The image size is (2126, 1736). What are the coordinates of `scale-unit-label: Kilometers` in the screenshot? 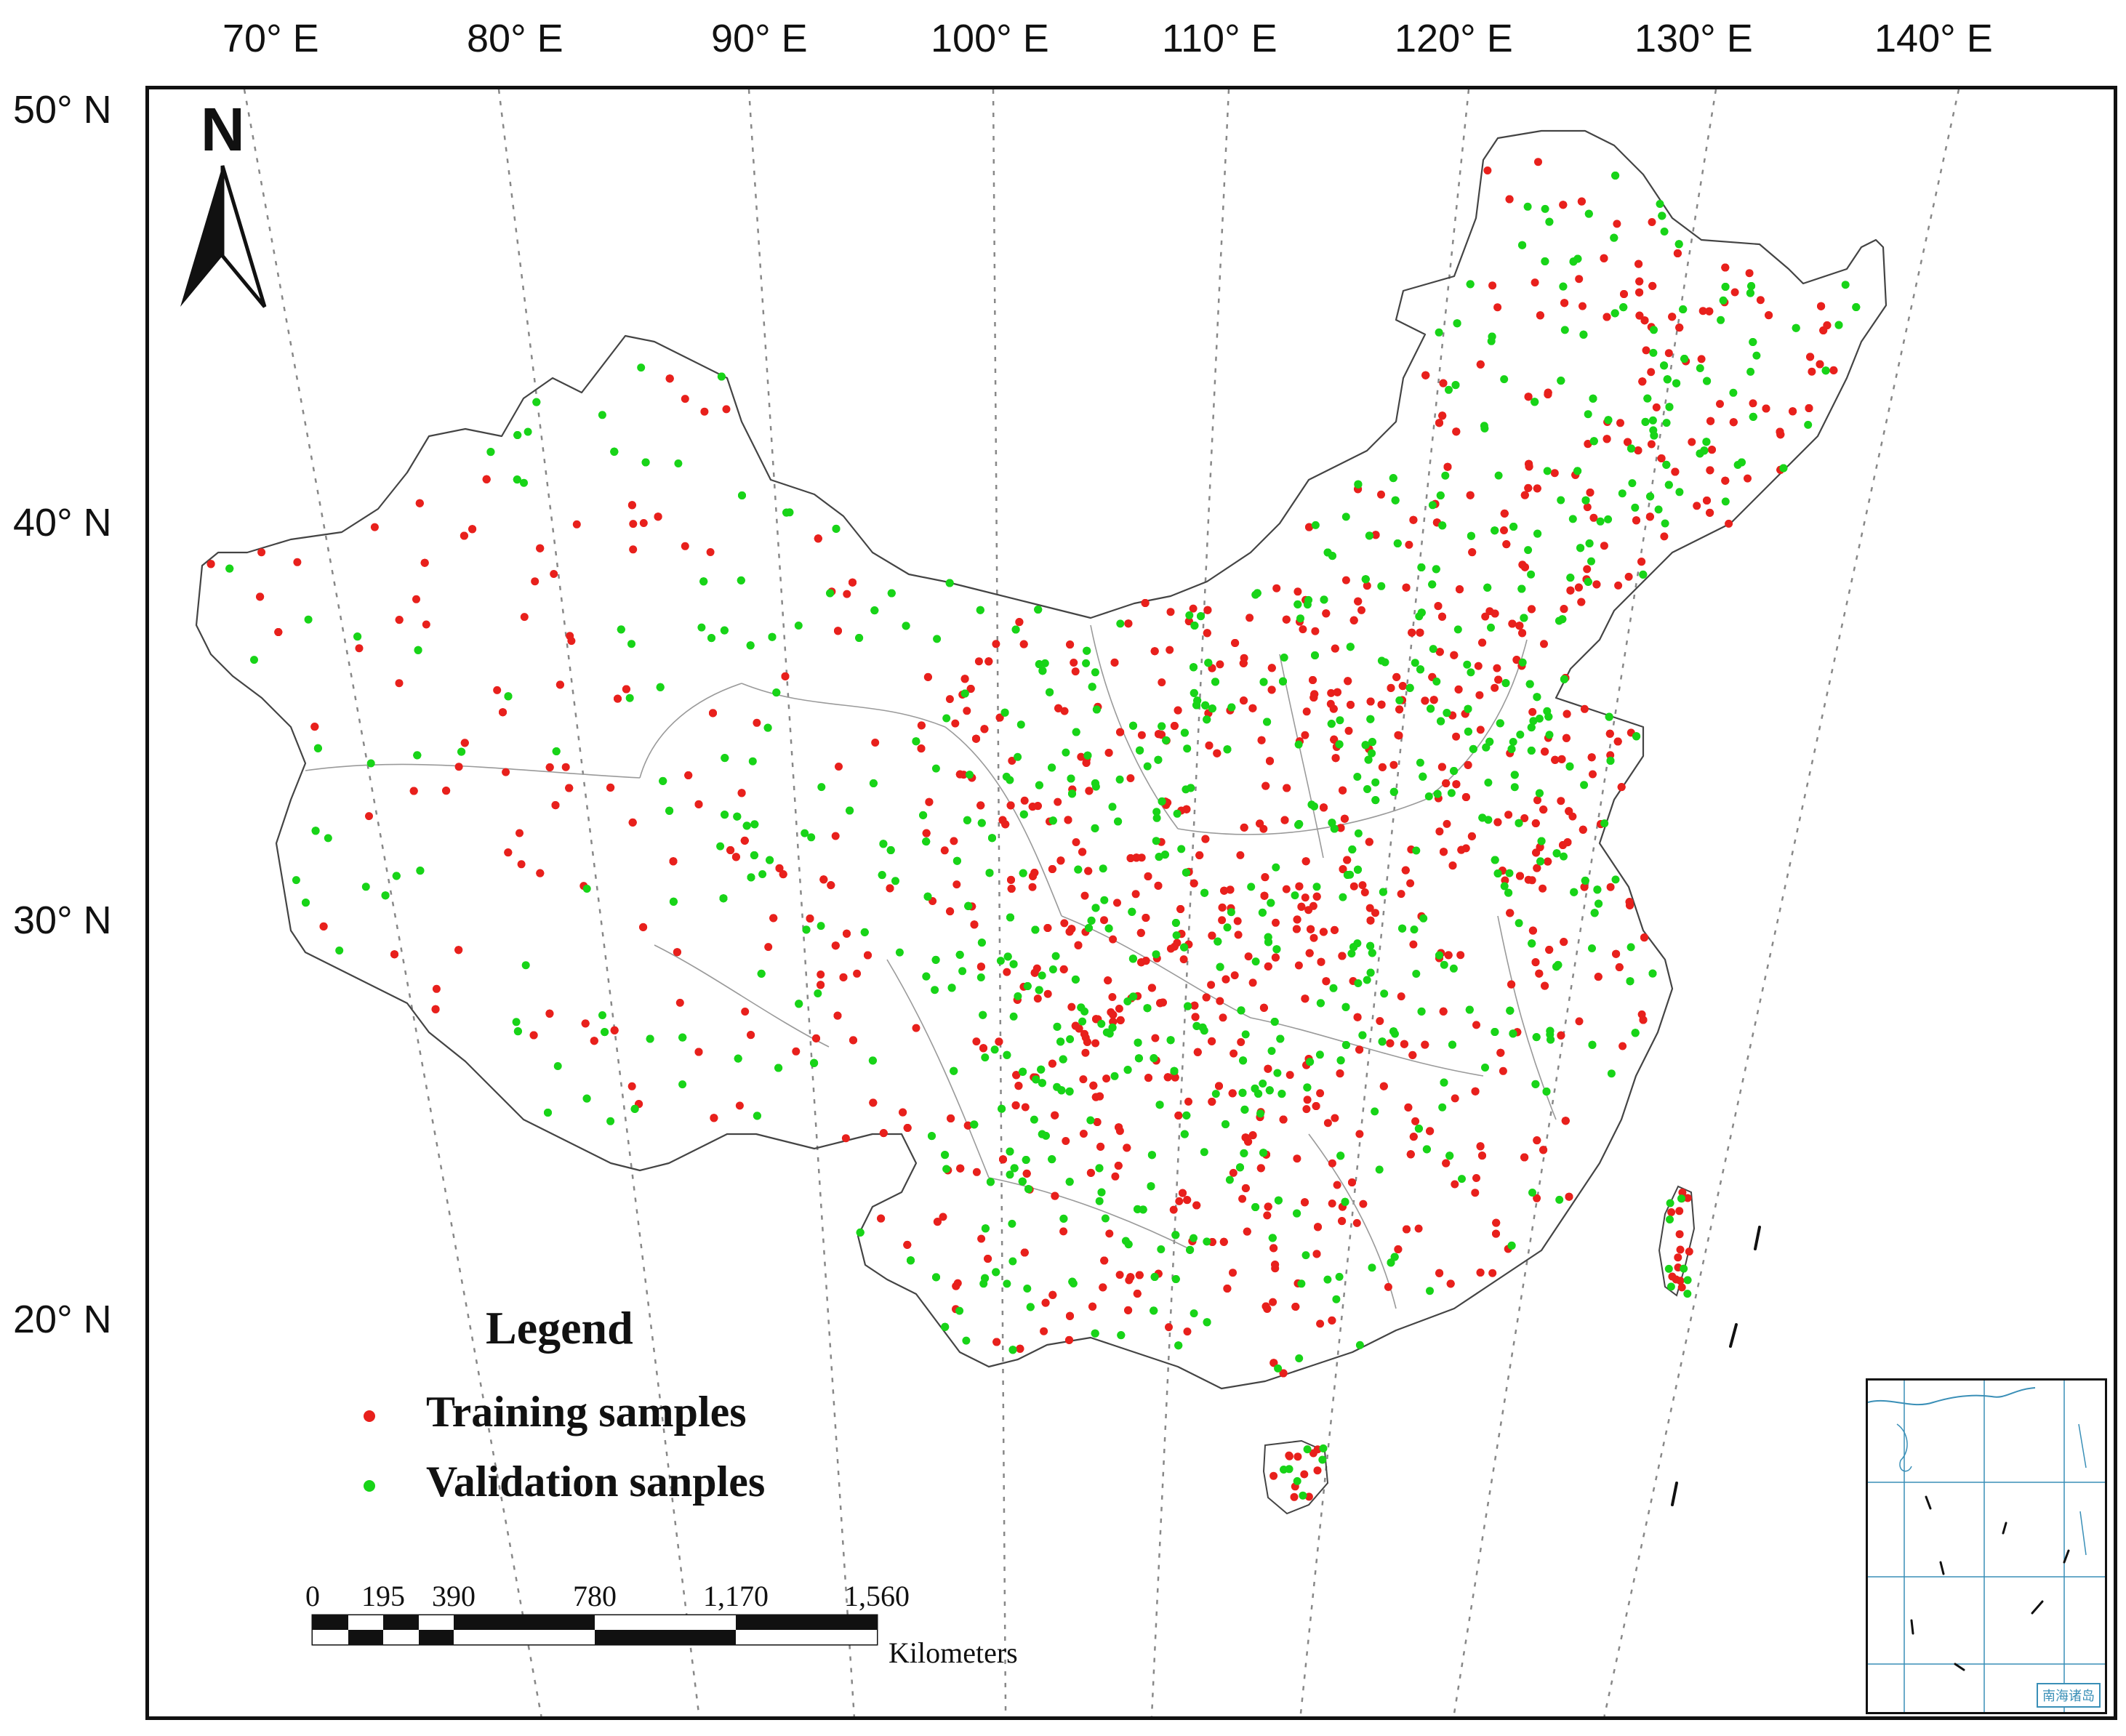 It's located at (953, 1652).